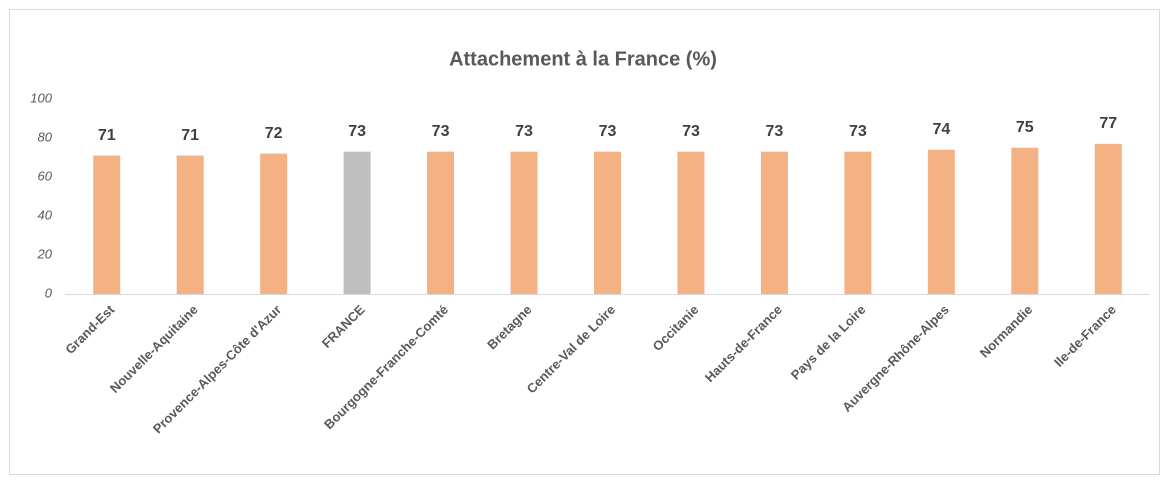  I want to click on data-label: 72, so click(274, 133).